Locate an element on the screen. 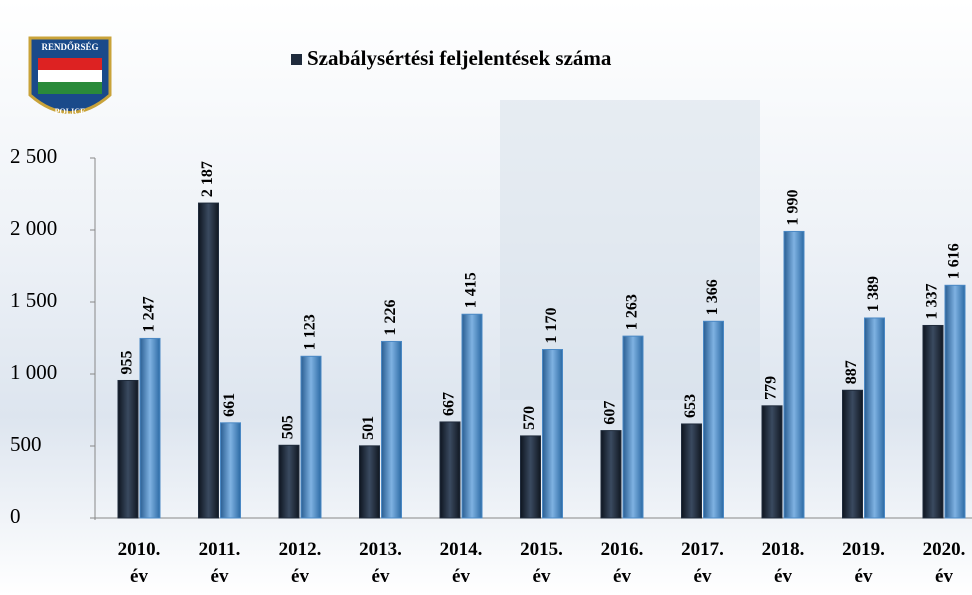 The height and width of the screenshot is (595, 972). data-label: 653 is located at coordinates (690, 406).